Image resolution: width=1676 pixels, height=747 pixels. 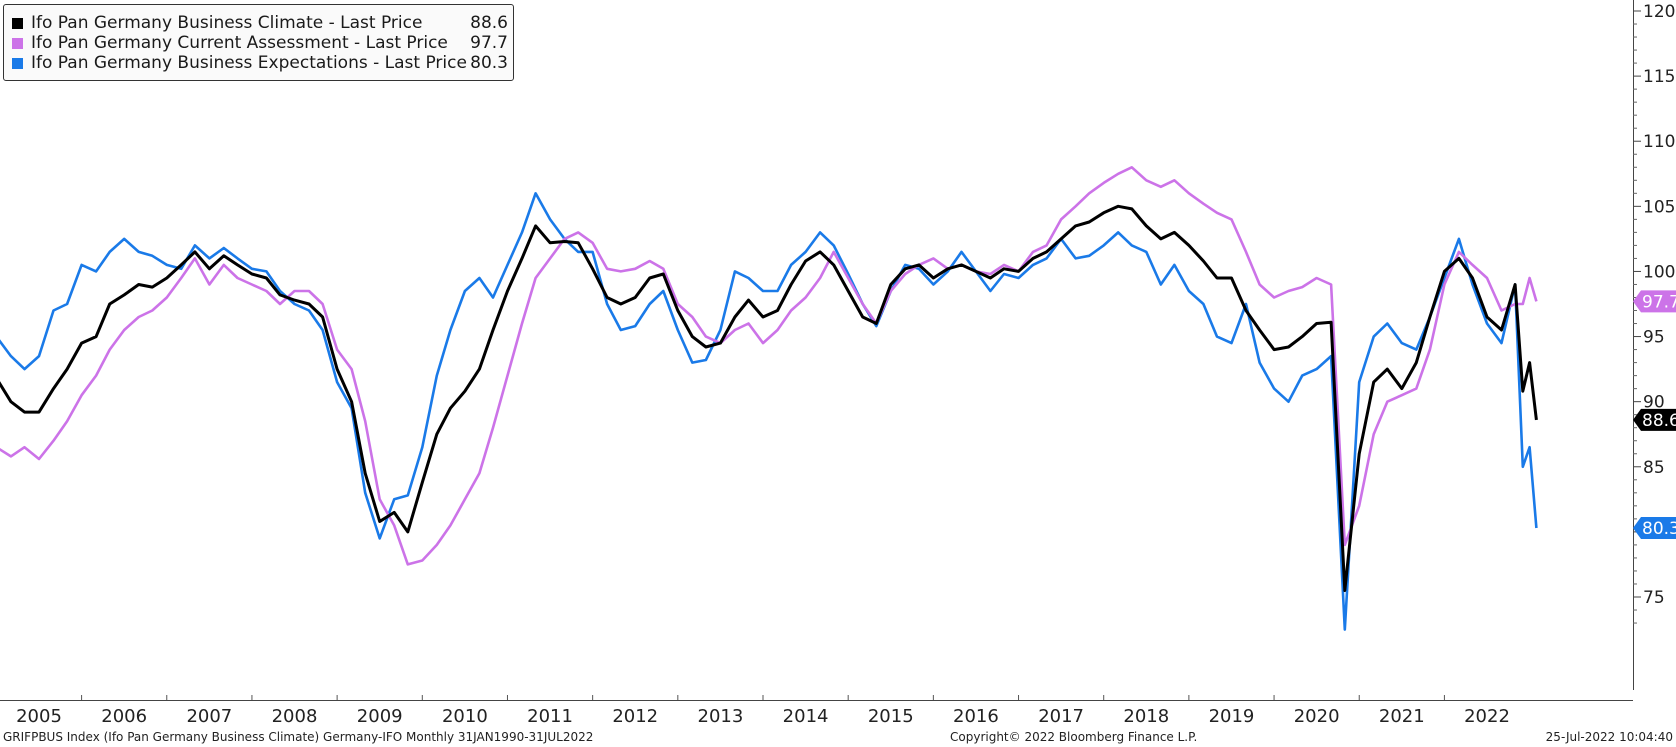 I want to click on legend-value: 88.6, so click(x=489, y=23).